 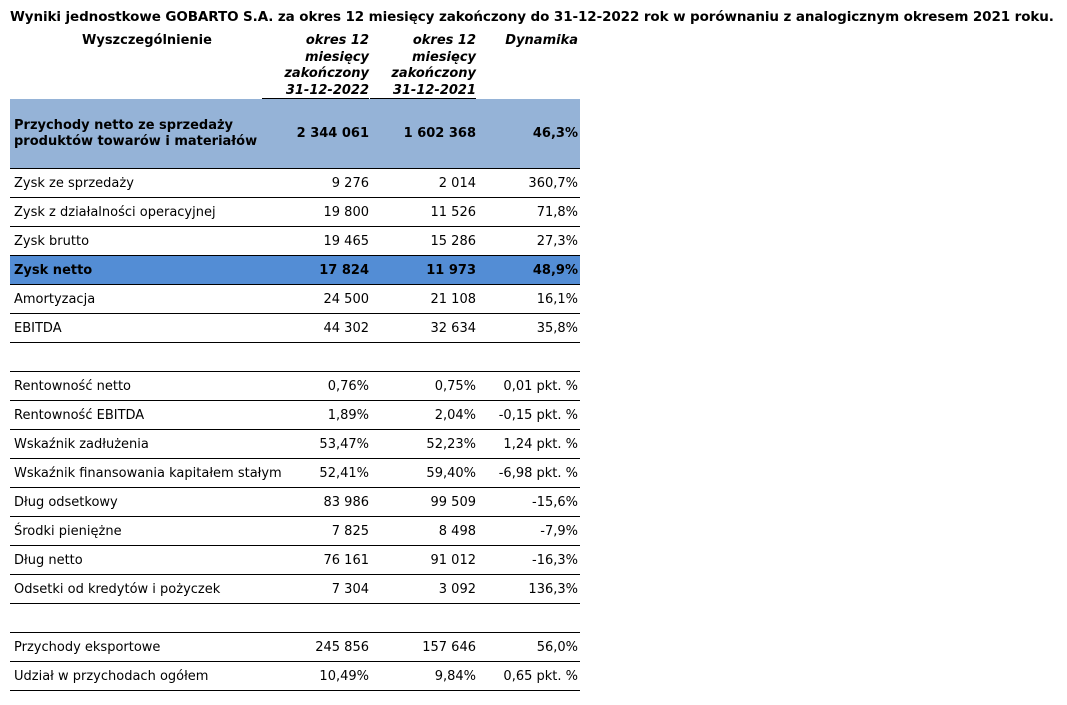 What do you see at coordinates (332, 133) in the screenshot?
I see `row-value-2022: 2 344 061` at bounding box center [332, 133].